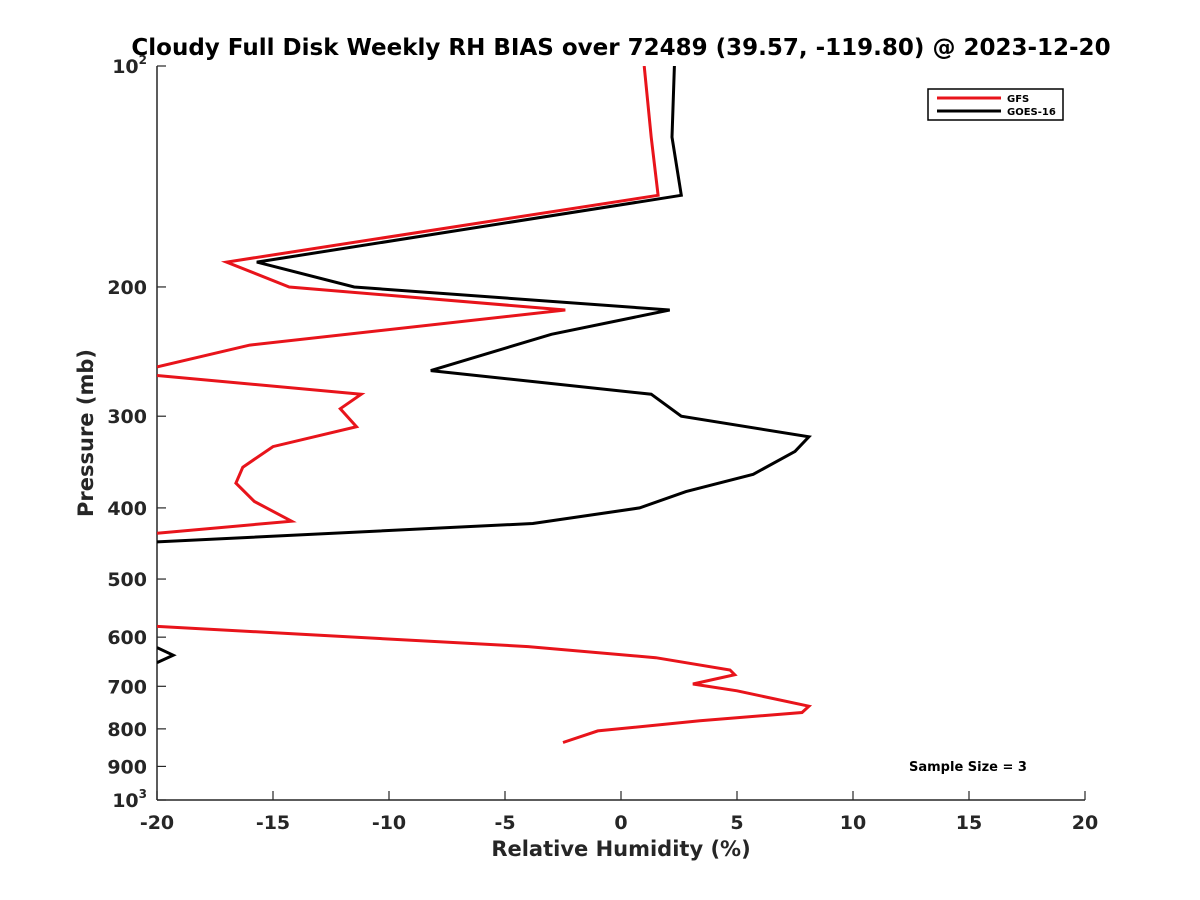 This screenshot has height=900, width=1200. I want to click on x-tick-label: -10, so click(389, 823).